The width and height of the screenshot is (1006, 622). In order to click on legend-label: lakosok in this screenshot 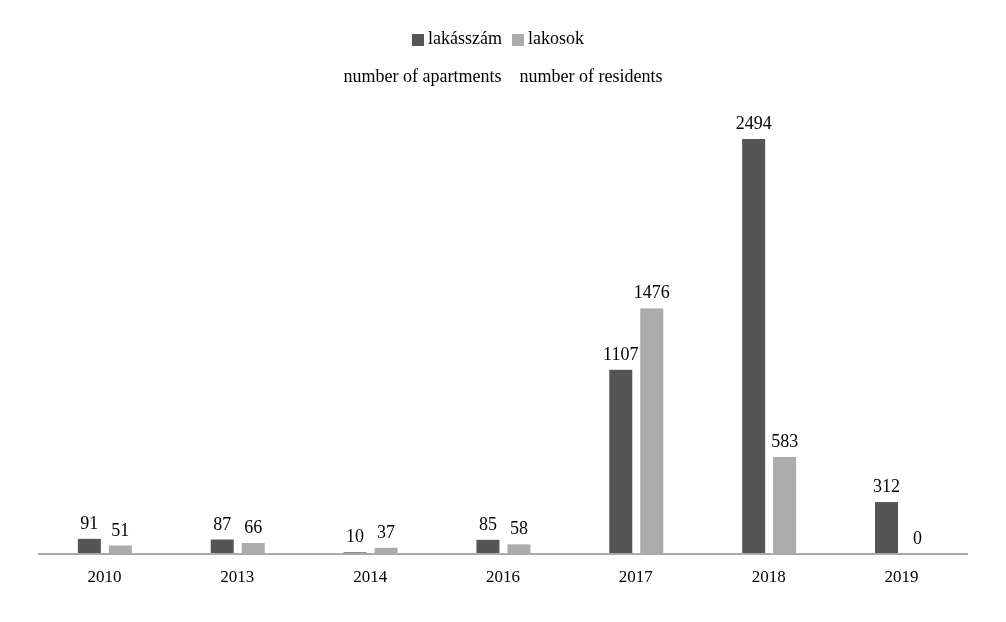, I will do `click(555, 38)`.